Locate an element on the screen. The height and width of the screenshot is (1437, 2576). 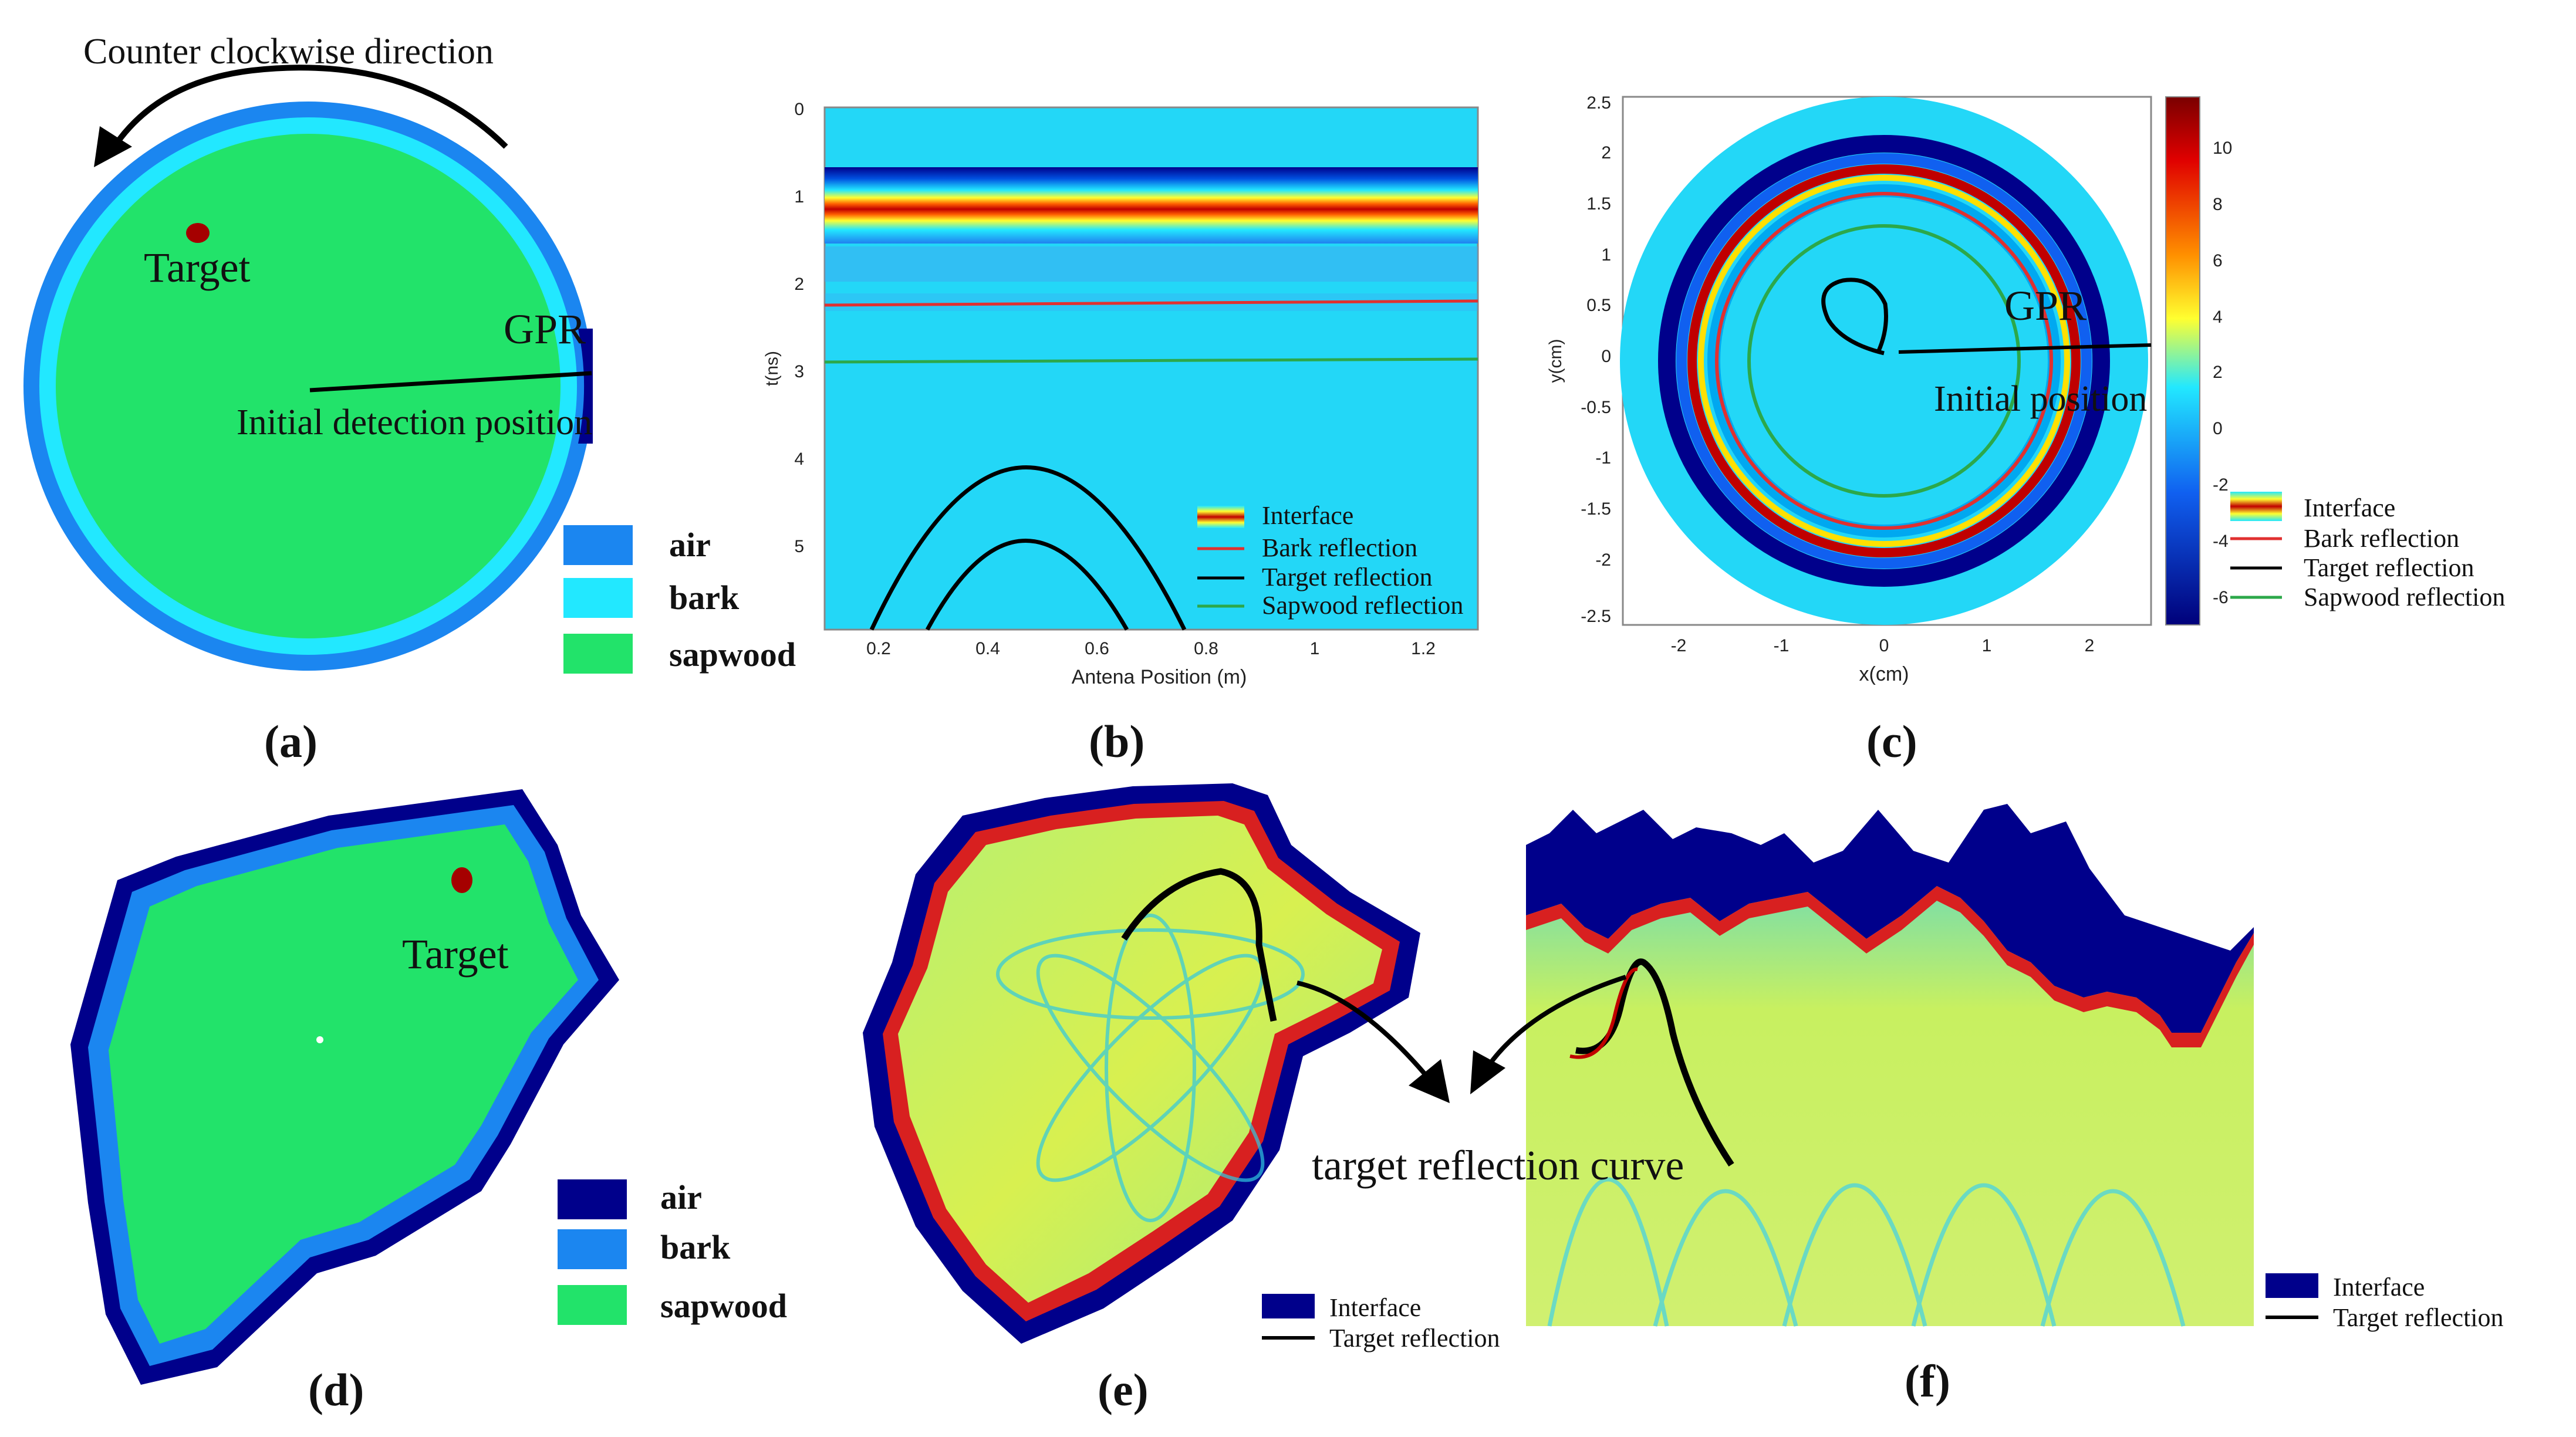
c-legend-target: Target reflection is located at coordinates (2389, 567).